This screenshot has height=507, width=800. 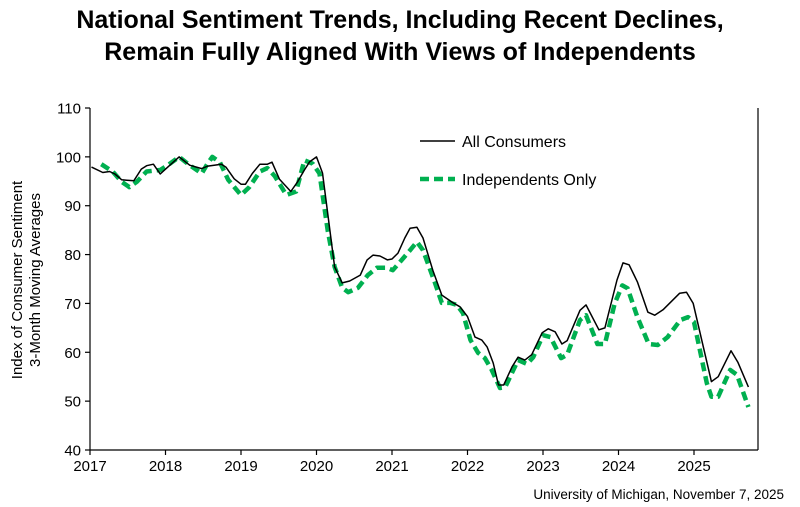 I want to click on y-tick-label: 60, so click(x=72, y=353).